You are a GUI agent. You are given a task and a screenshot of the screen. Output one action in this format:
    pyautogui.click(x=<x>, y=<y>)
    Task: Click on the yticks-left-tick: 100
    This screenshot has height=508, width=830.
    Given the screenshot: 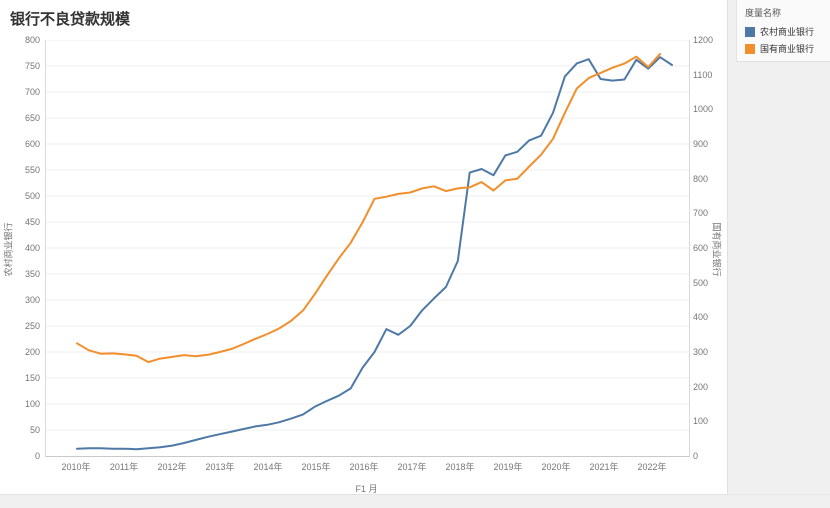 What is the action you would take?
    pyautogui.click(x=32, y=404)
    